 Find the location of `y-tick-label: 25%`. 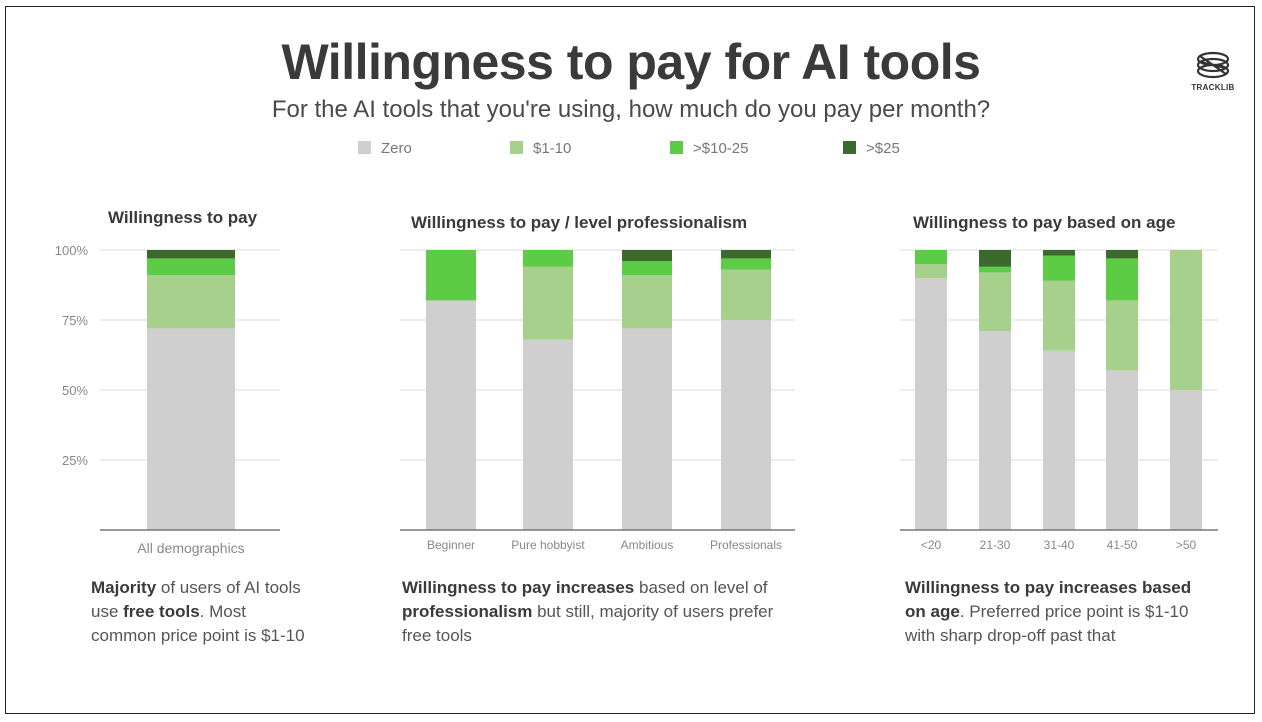

y-tick-label: 25% is located at coordinates (75, 460).